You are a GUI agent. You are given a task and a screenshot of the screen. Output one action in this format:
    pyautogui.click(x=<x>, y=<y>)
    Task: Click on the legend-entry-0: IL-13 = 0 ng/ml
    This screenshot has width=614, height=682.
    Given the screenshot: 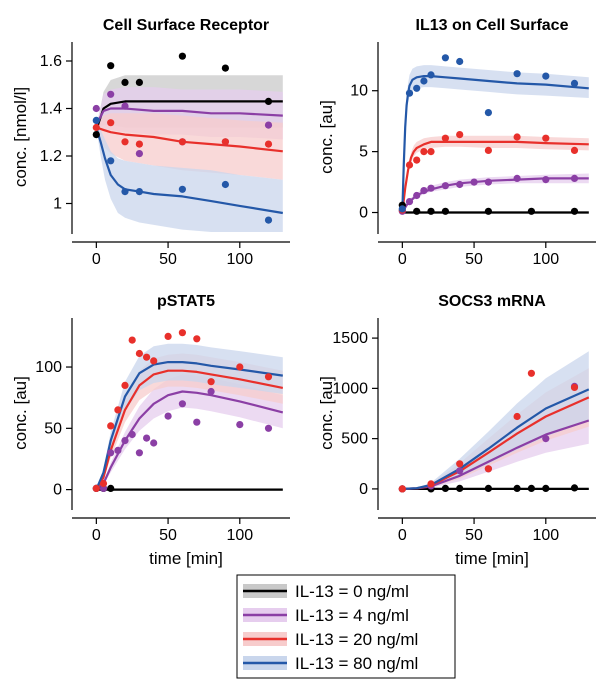 What is the action you would take?
    pyautogui.click(x=326, y=591)
    